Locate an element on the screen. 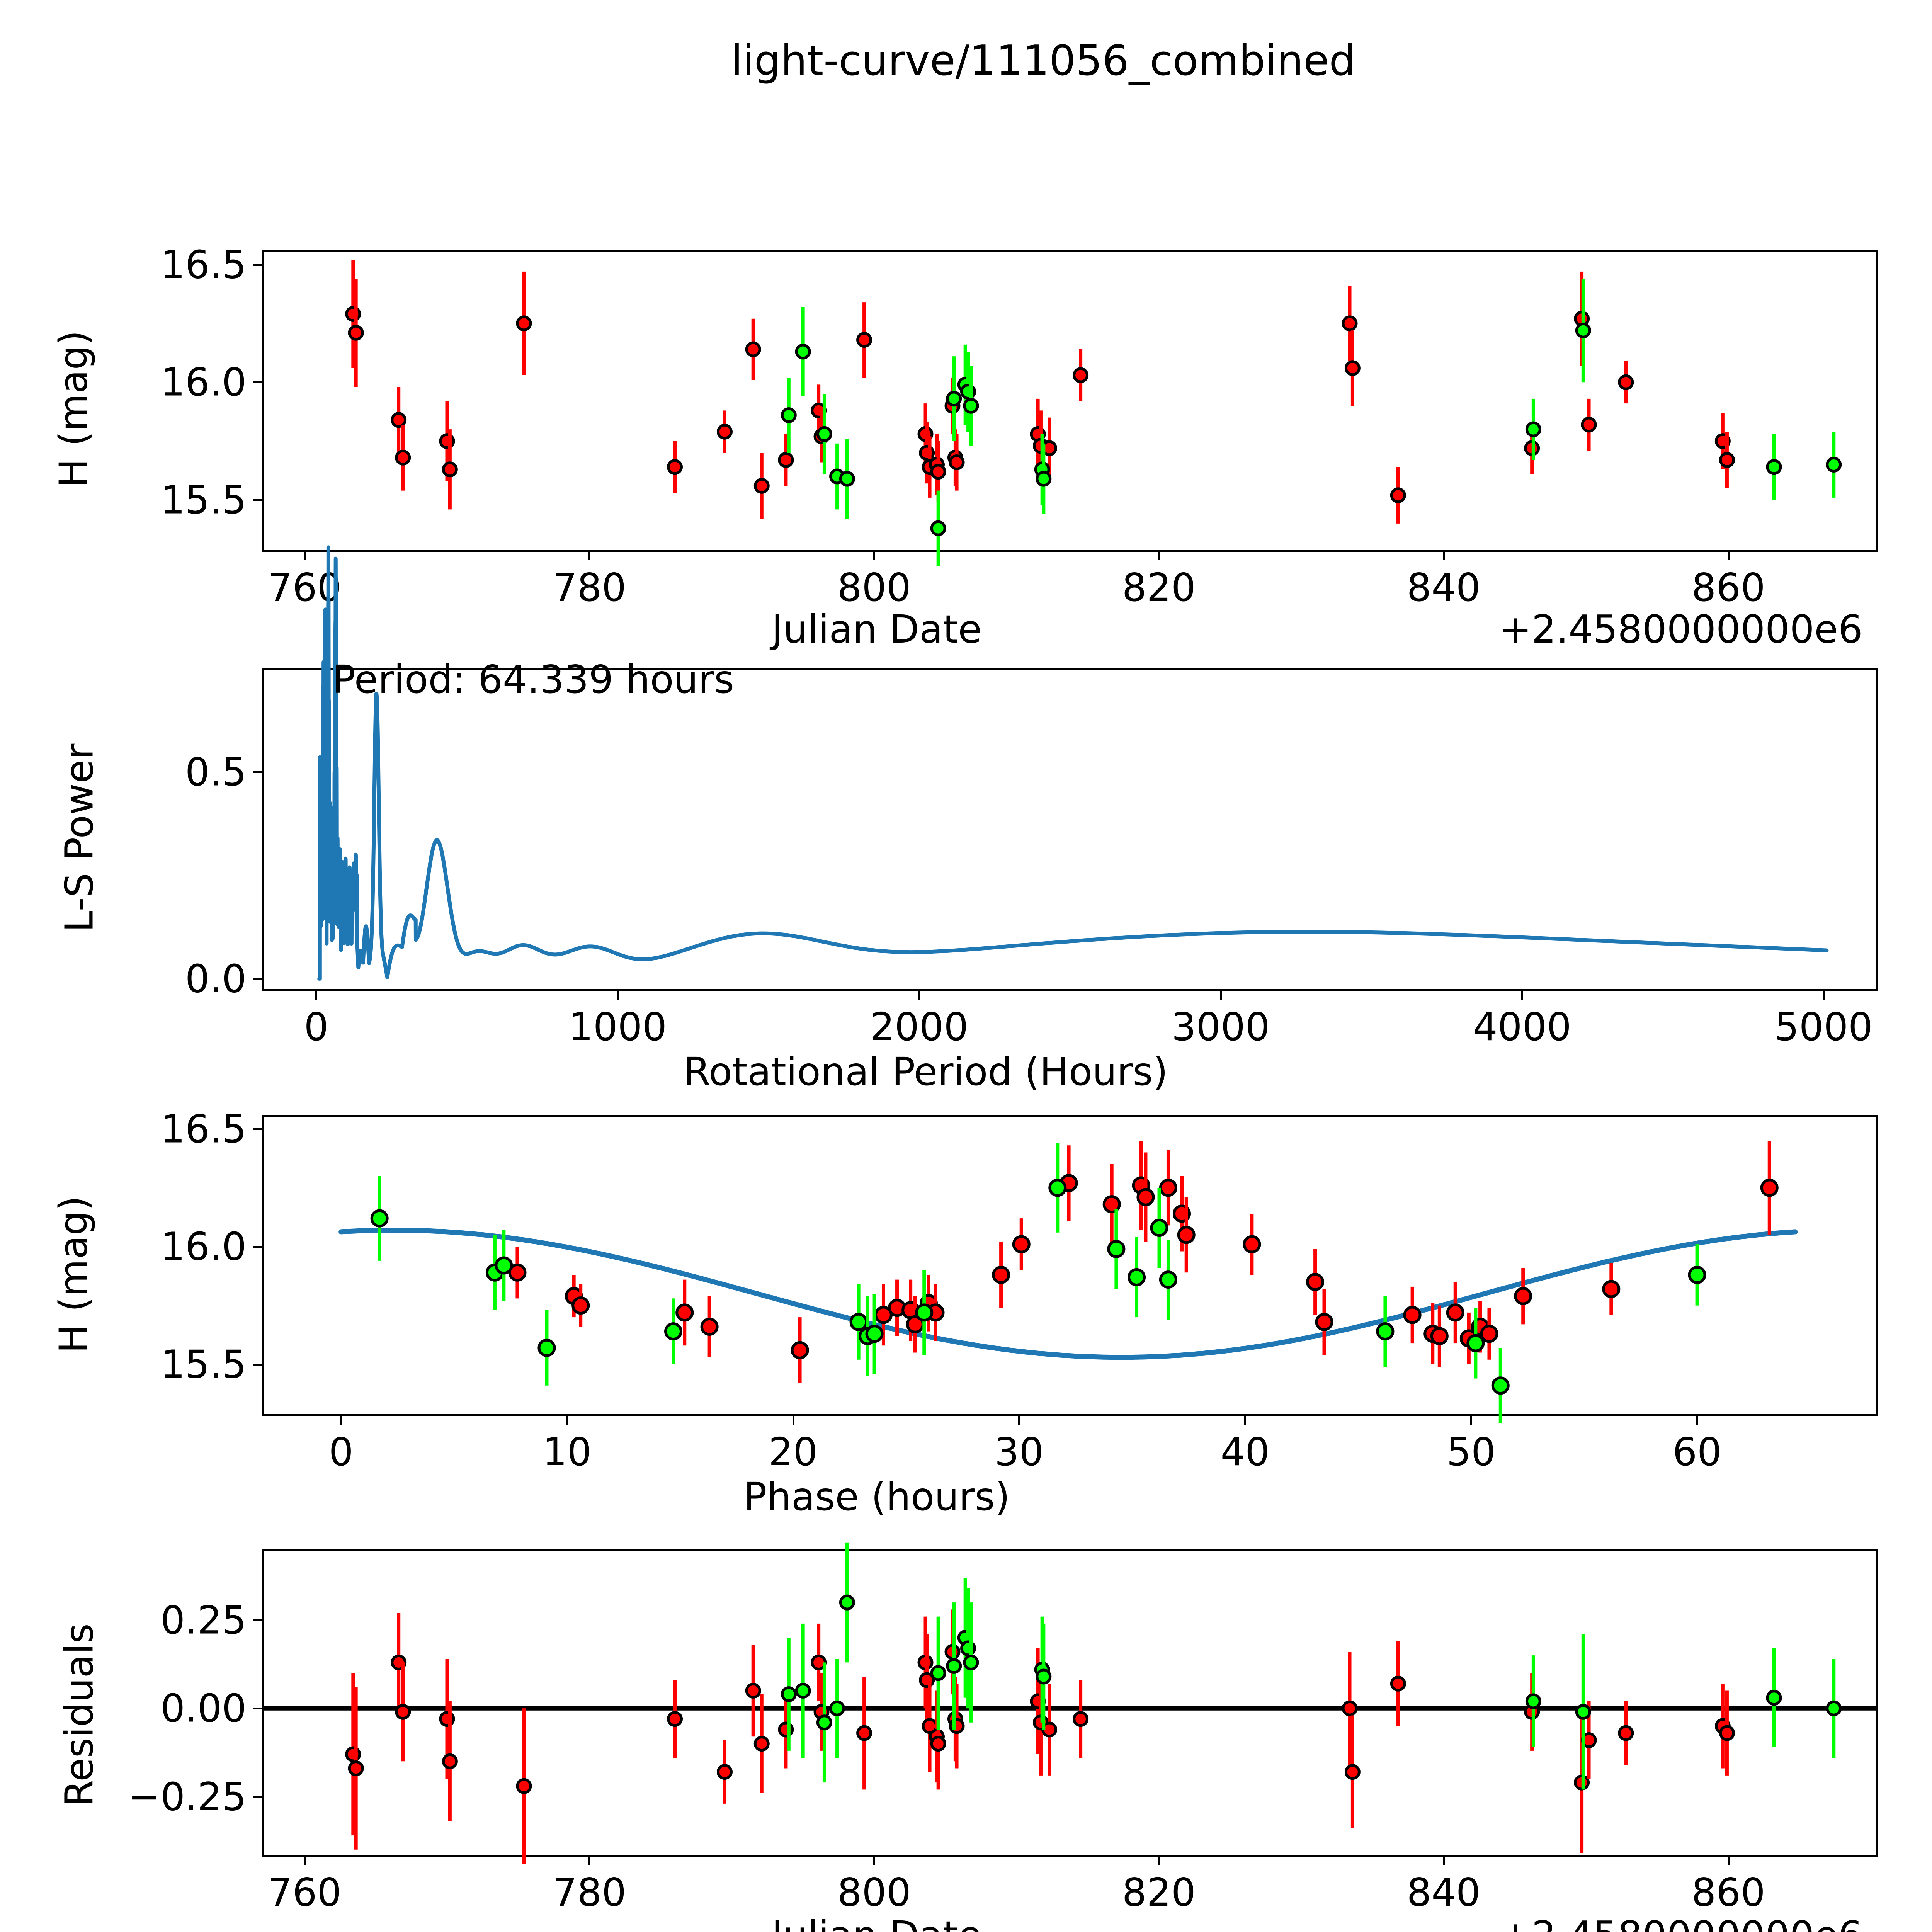  xlabel-phase-folded: Phase (hours) is located at coordinates (877, 1497).